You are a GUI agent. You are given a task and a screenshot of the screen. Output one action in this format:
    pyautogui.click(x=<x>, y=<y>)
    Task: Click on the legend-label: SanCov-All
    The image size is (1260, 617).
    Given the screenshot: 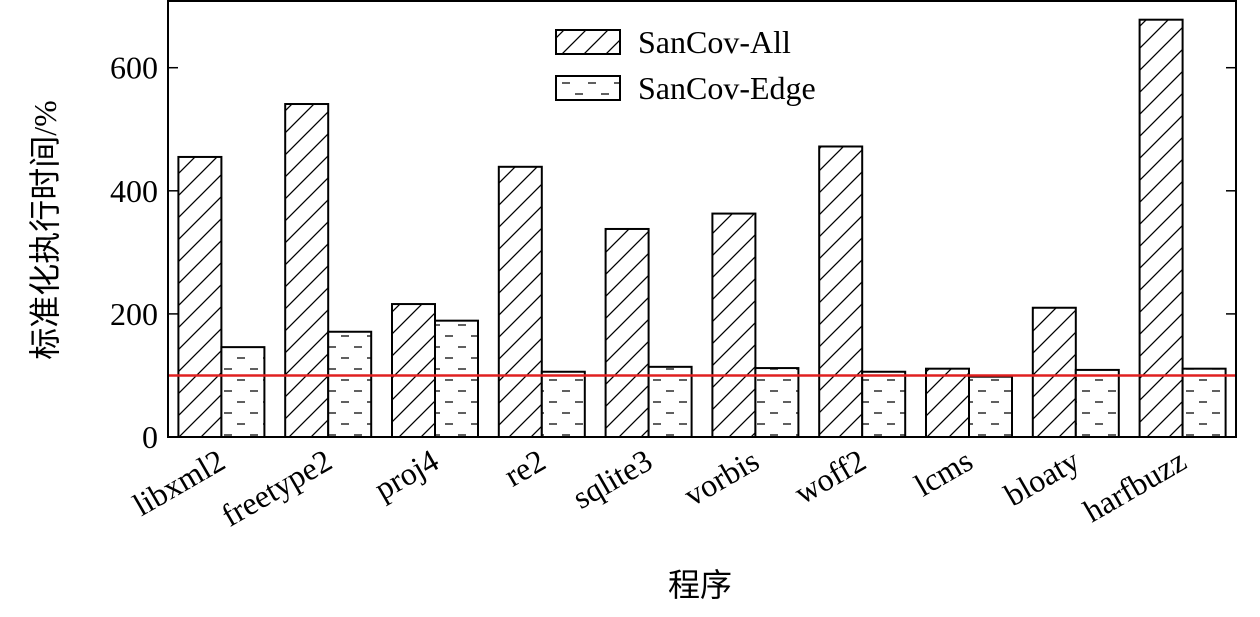 What is the action you would take?
    pyautogui.click(x=714, y=42)
    